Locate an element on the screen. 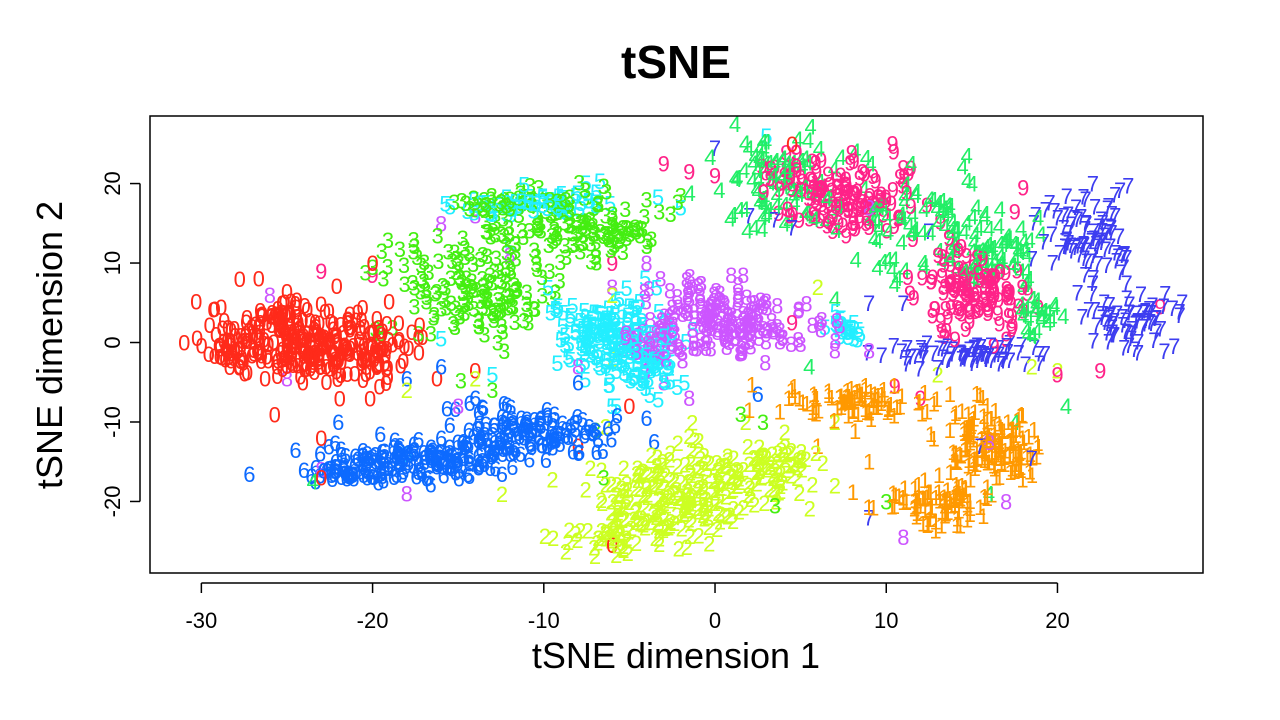  x-tick-label: 10 is located at coordinates (886, 620).